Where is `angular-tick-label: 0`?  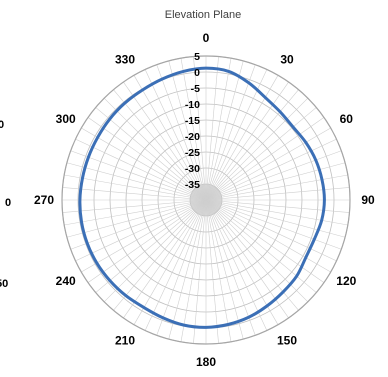 angular-tick-label: 0 is located at coordinates (206, 38).